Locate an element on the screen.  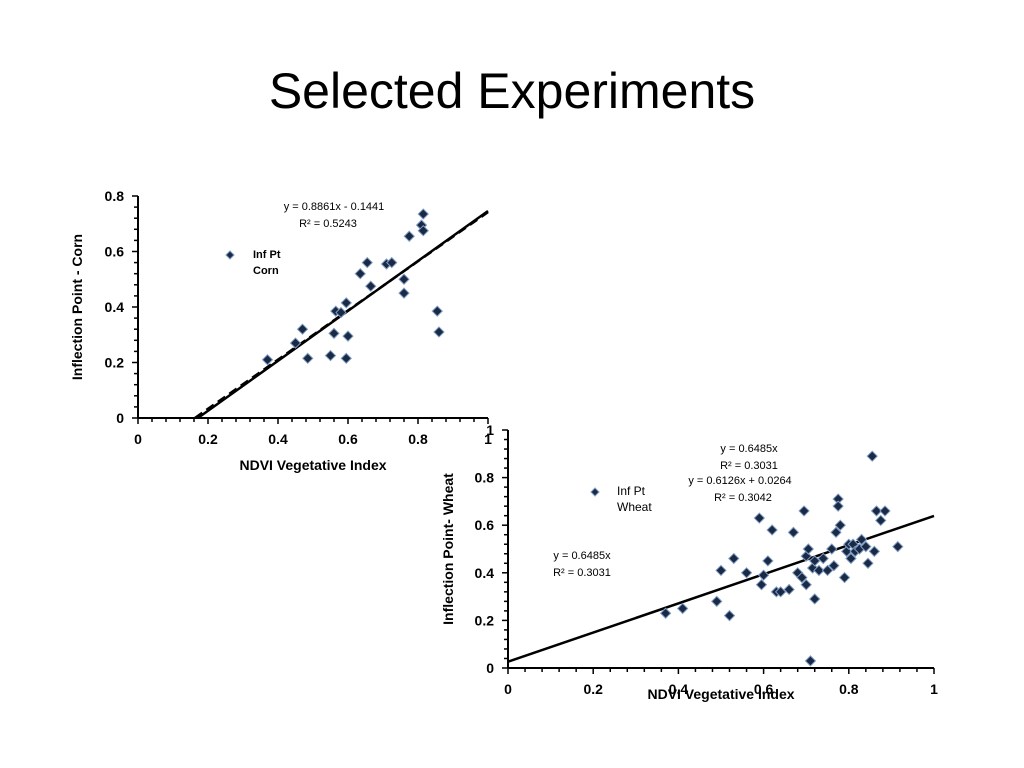
corn-legend-label: Inf Pt is located at coordinates (267, 255).